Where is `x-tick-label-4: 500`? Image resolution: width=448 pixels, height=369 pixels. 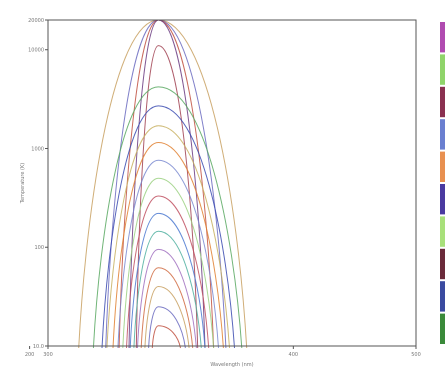
x-tick-label-4: 500 is located at coordinates (416, 355).